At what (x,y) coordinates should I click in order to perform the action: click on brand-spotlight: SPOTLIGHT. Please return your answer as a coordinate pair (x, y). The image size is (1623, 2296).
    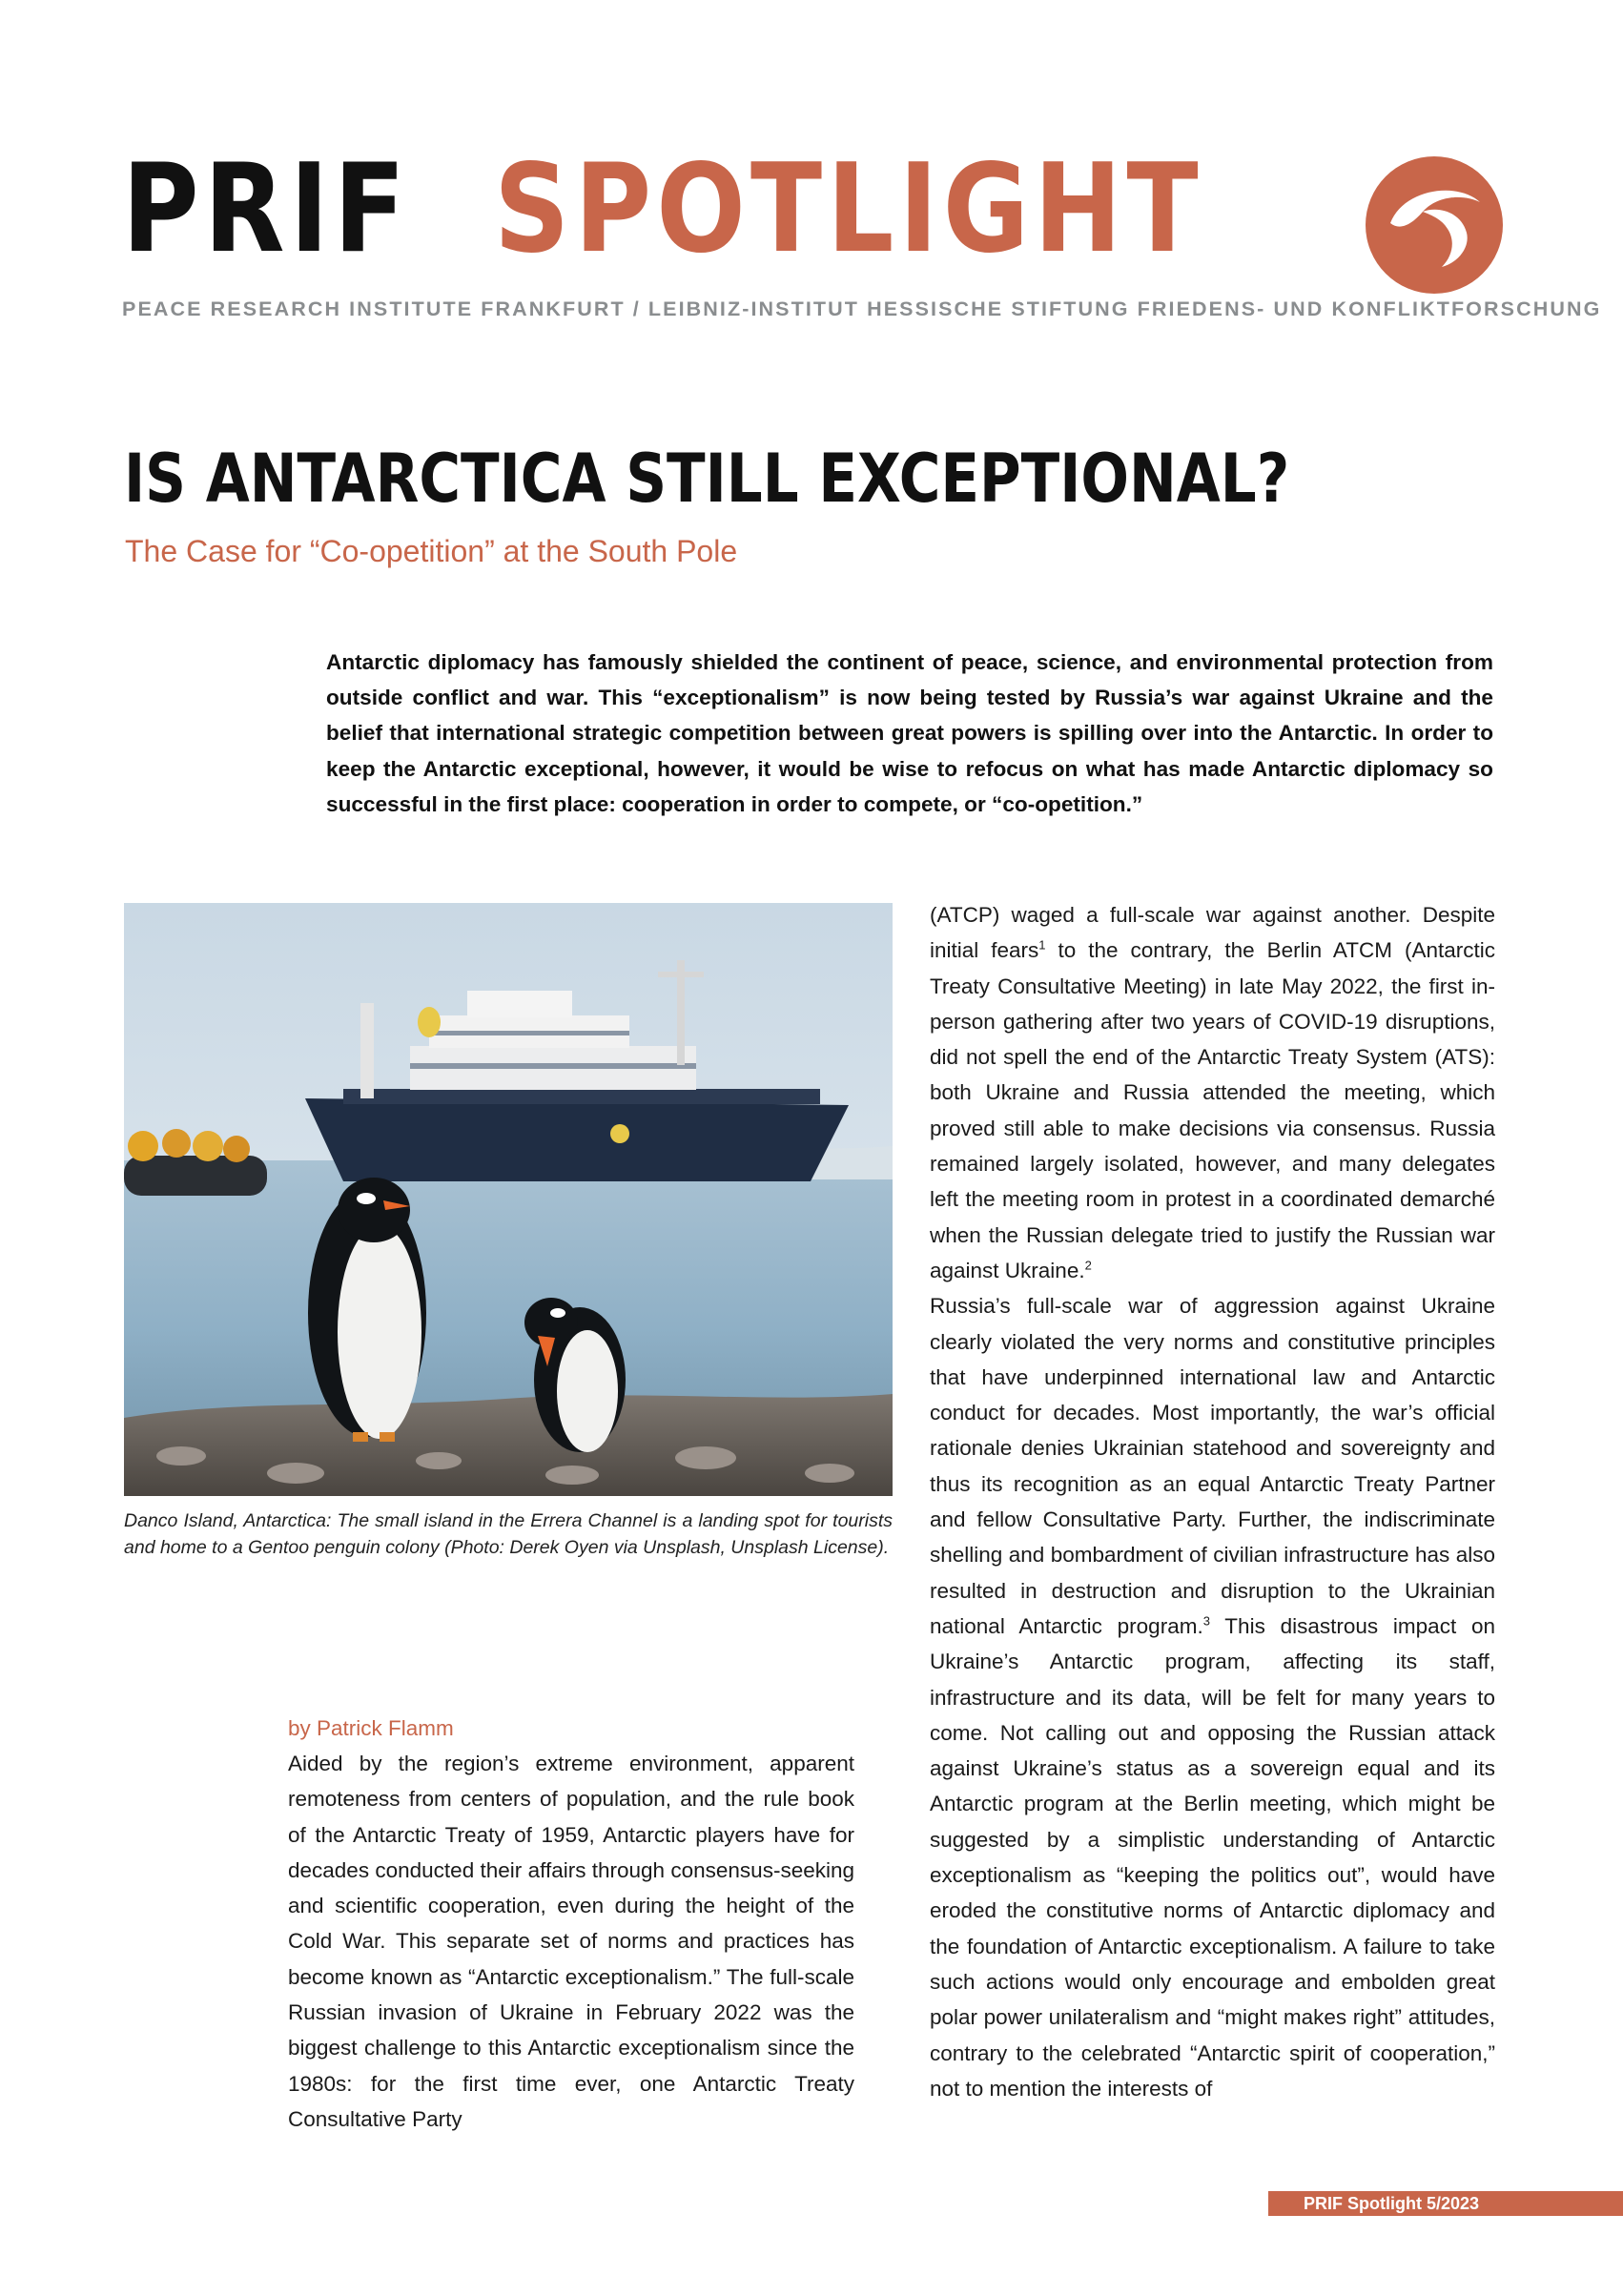
    Looking at the image, I should click on (848, 209).